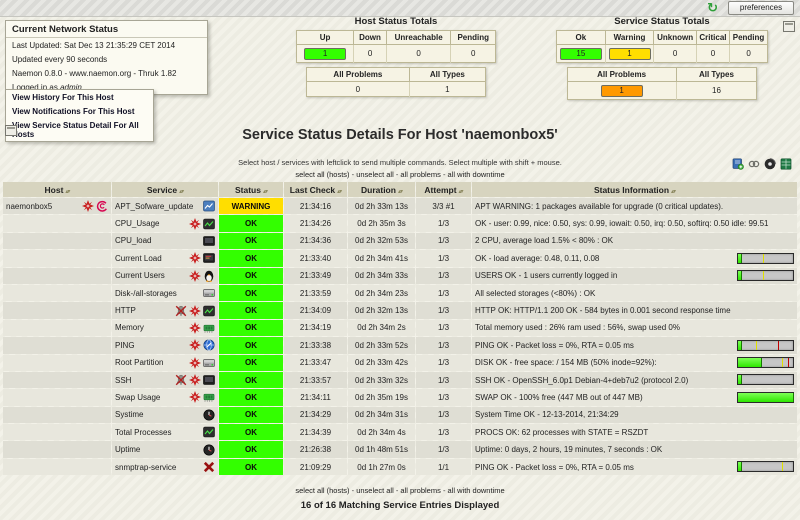 The image size is (800, 520). I want to click on service-link: Swap Usage, so click(138, 397).